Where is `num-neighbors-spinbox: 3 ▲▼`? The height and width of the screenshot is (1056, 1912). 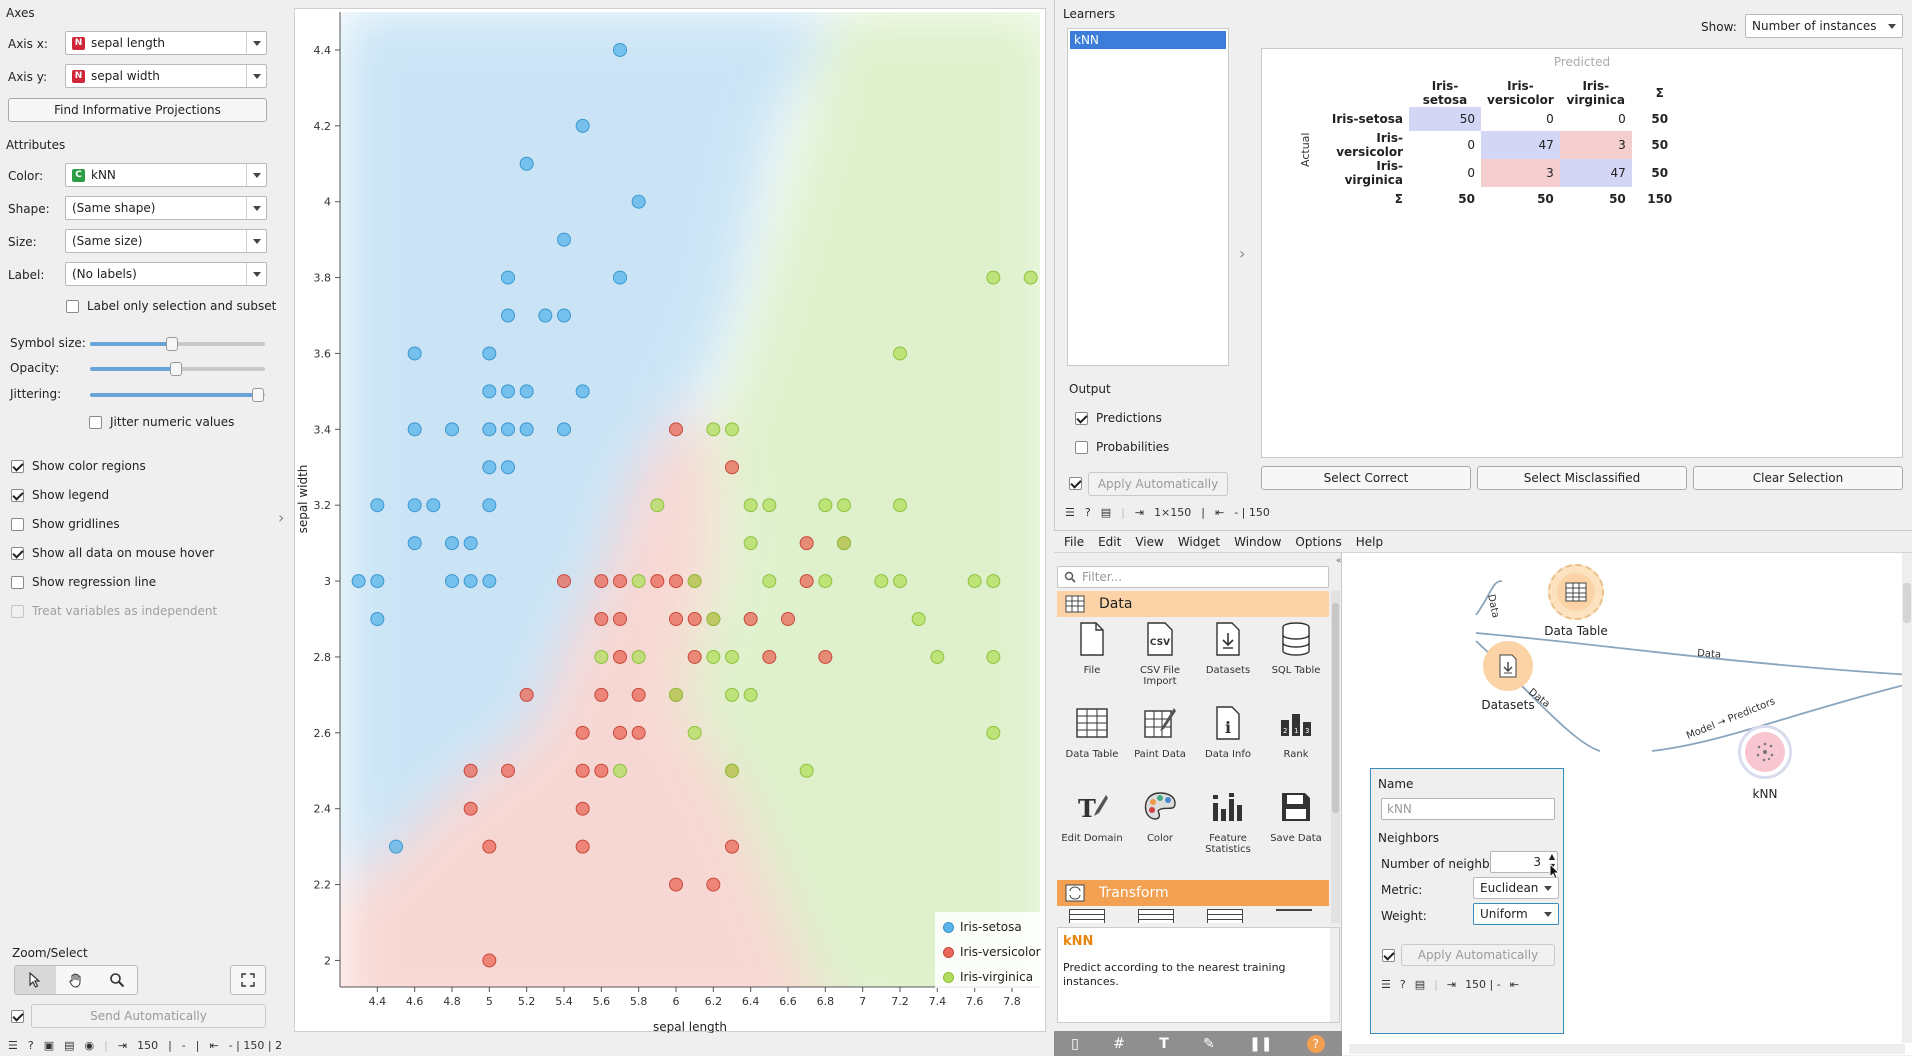
num-neighbors-spinbox: 3 ▲▼ is located at coordinates (1524, 862).